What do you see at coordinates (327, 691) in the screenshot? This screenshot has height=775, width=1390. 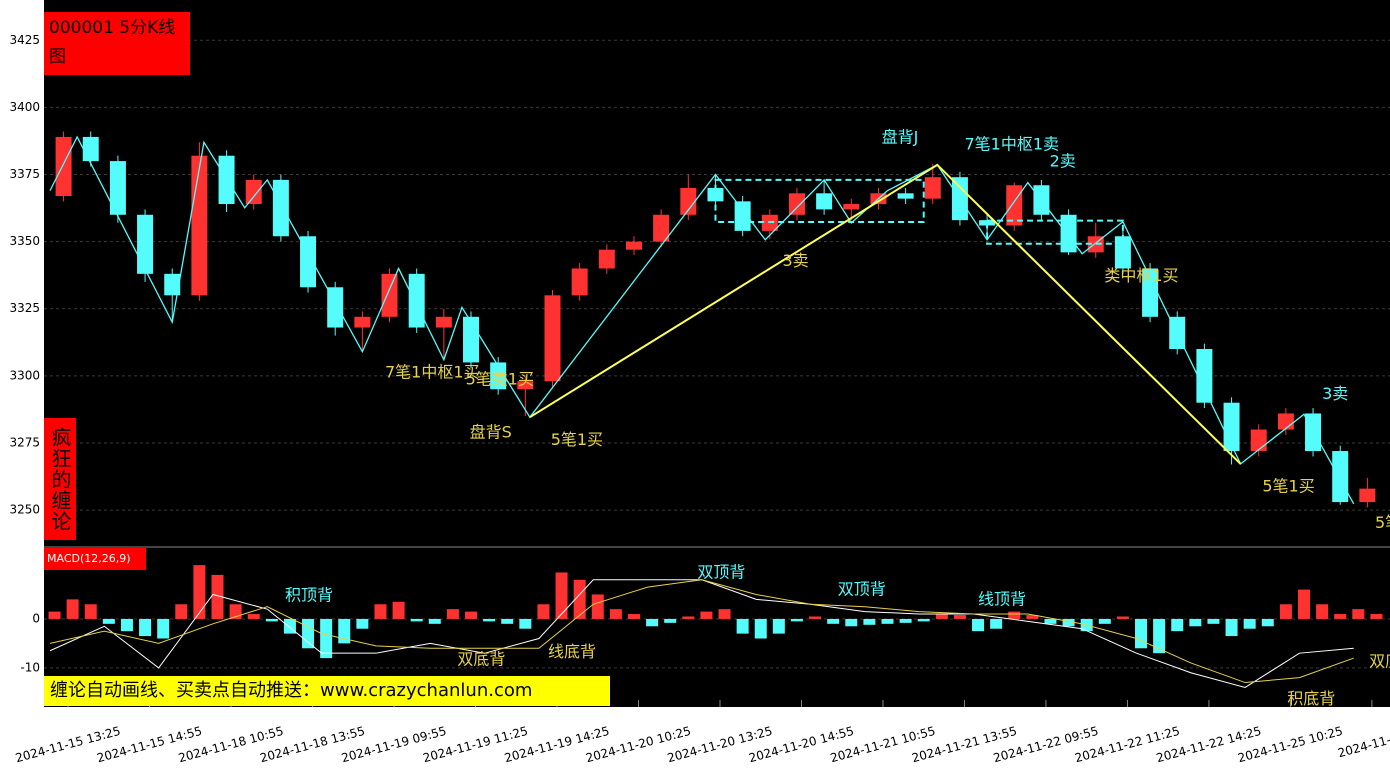 I see `banner: 缠论自动画线、买卖点自动推送：www.crazychanlun.com` at bounding box center [327, 691].